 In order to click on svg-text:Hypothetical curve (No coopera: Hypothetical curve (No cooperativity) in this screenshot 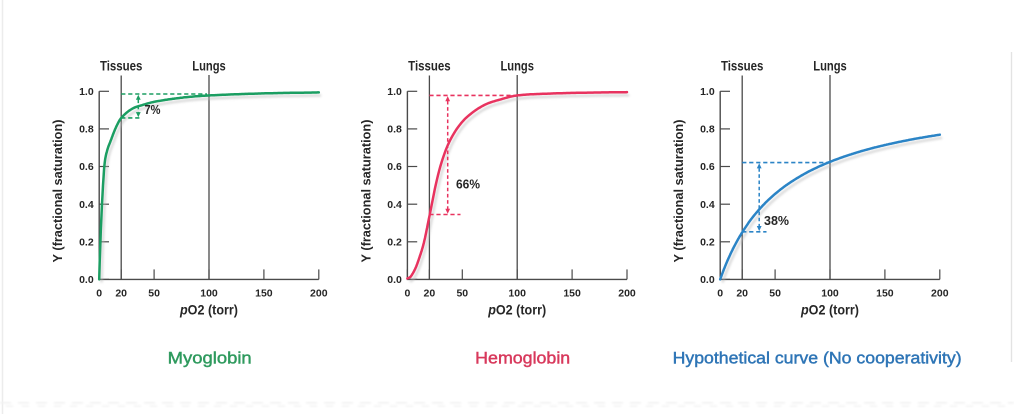, I will do `click(817, 359)`.